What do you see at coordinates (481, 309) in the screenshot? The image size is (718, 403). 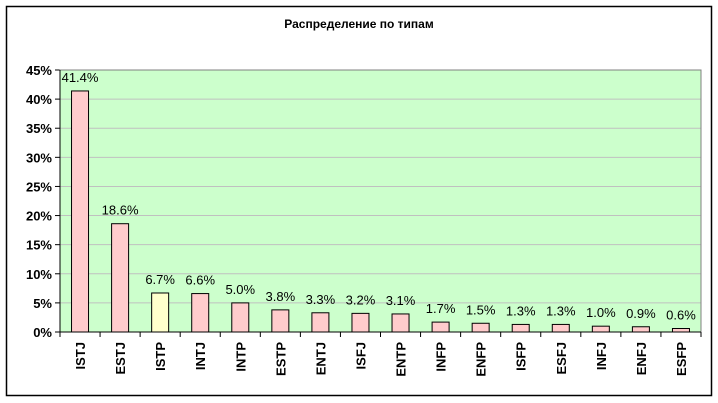 I see `data-label: 1.5%` at bounding box center [481, 309].